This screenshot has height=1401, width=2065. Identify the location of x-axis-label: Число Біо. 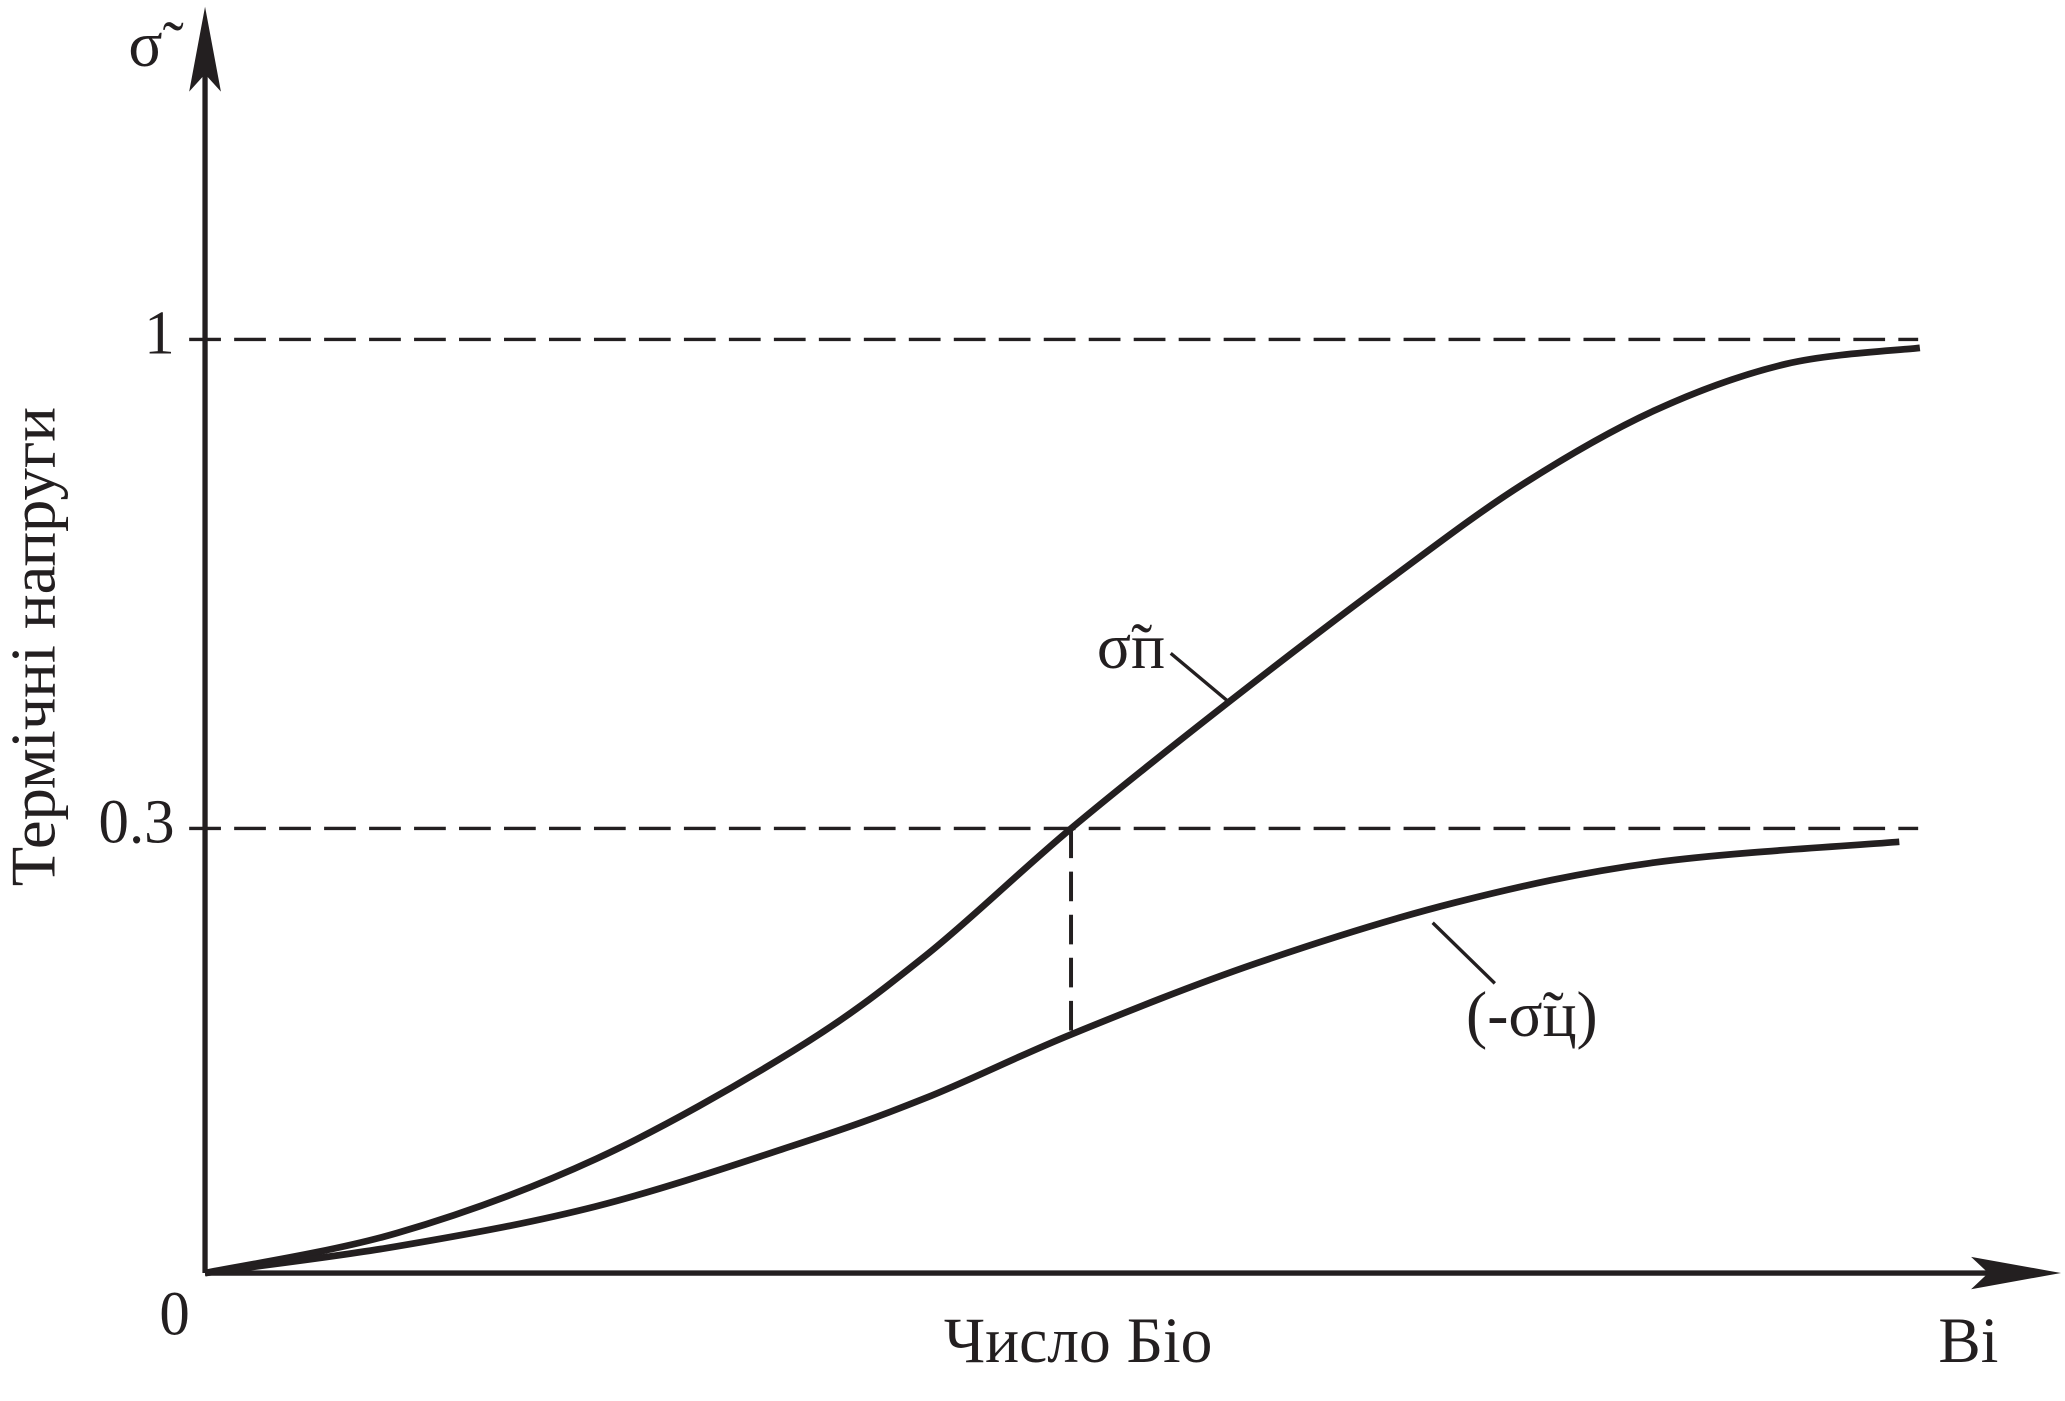
(1078, 1340).